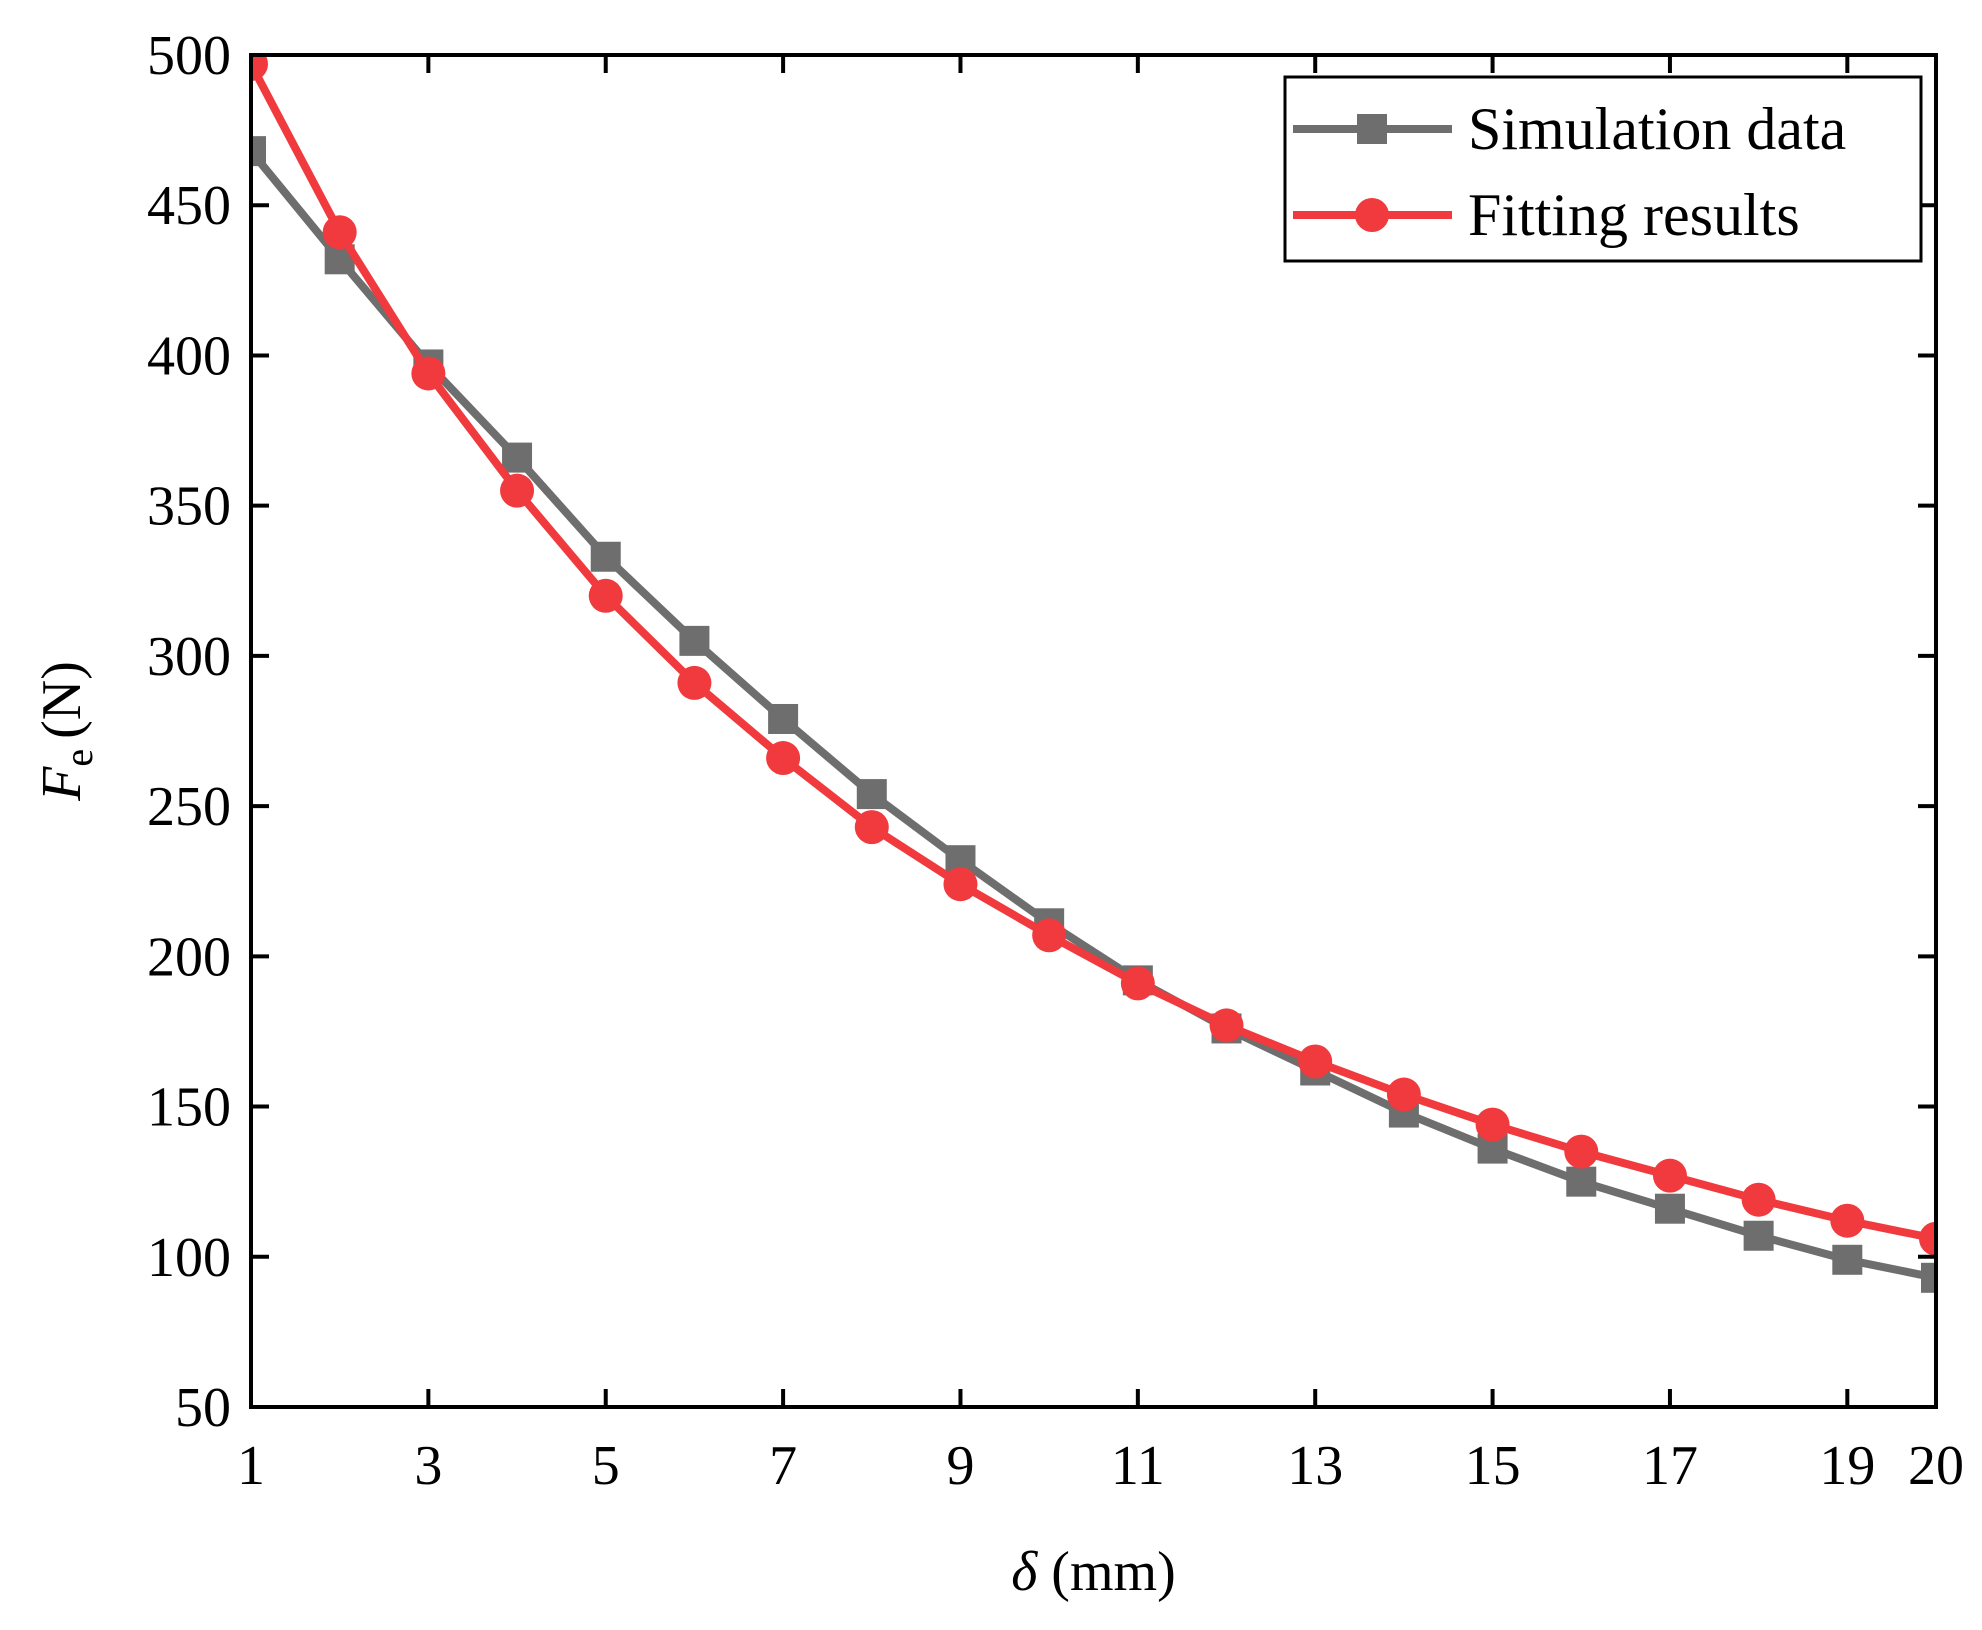 The width and height of the screenshot is (1982, 1630). Describe the element at coordinates (189, 657) in the screenshot. I see `y-tick-label: 300` at that location.